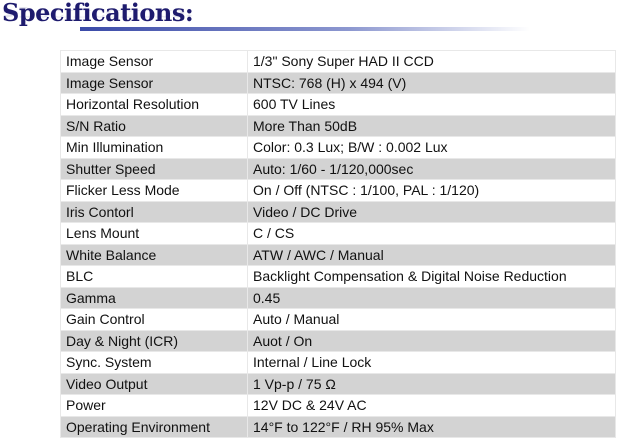  I want to click on title-underline, so click(305, 29).